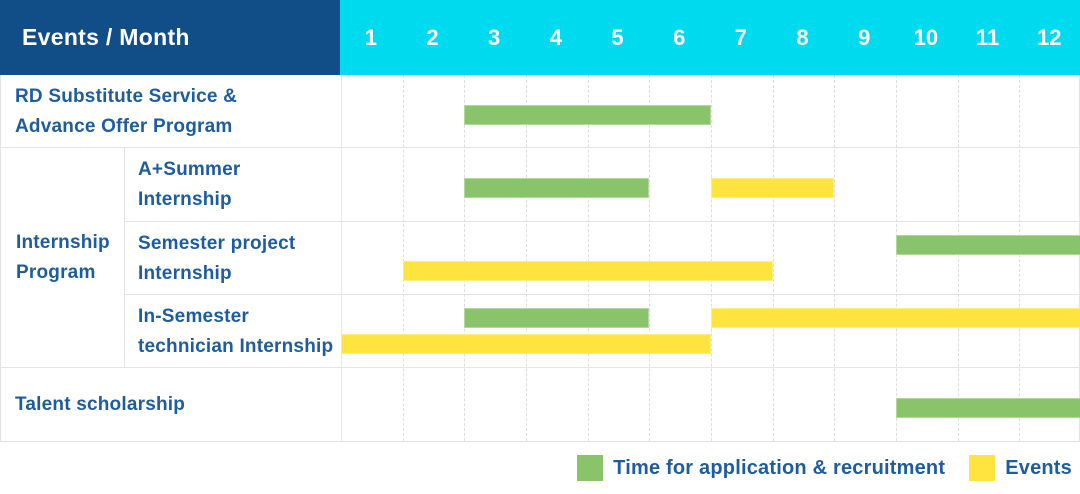  Describe the element at coordinates (100, 404) in the screenshot. I see `row-label: Talent scholarship` at that location.